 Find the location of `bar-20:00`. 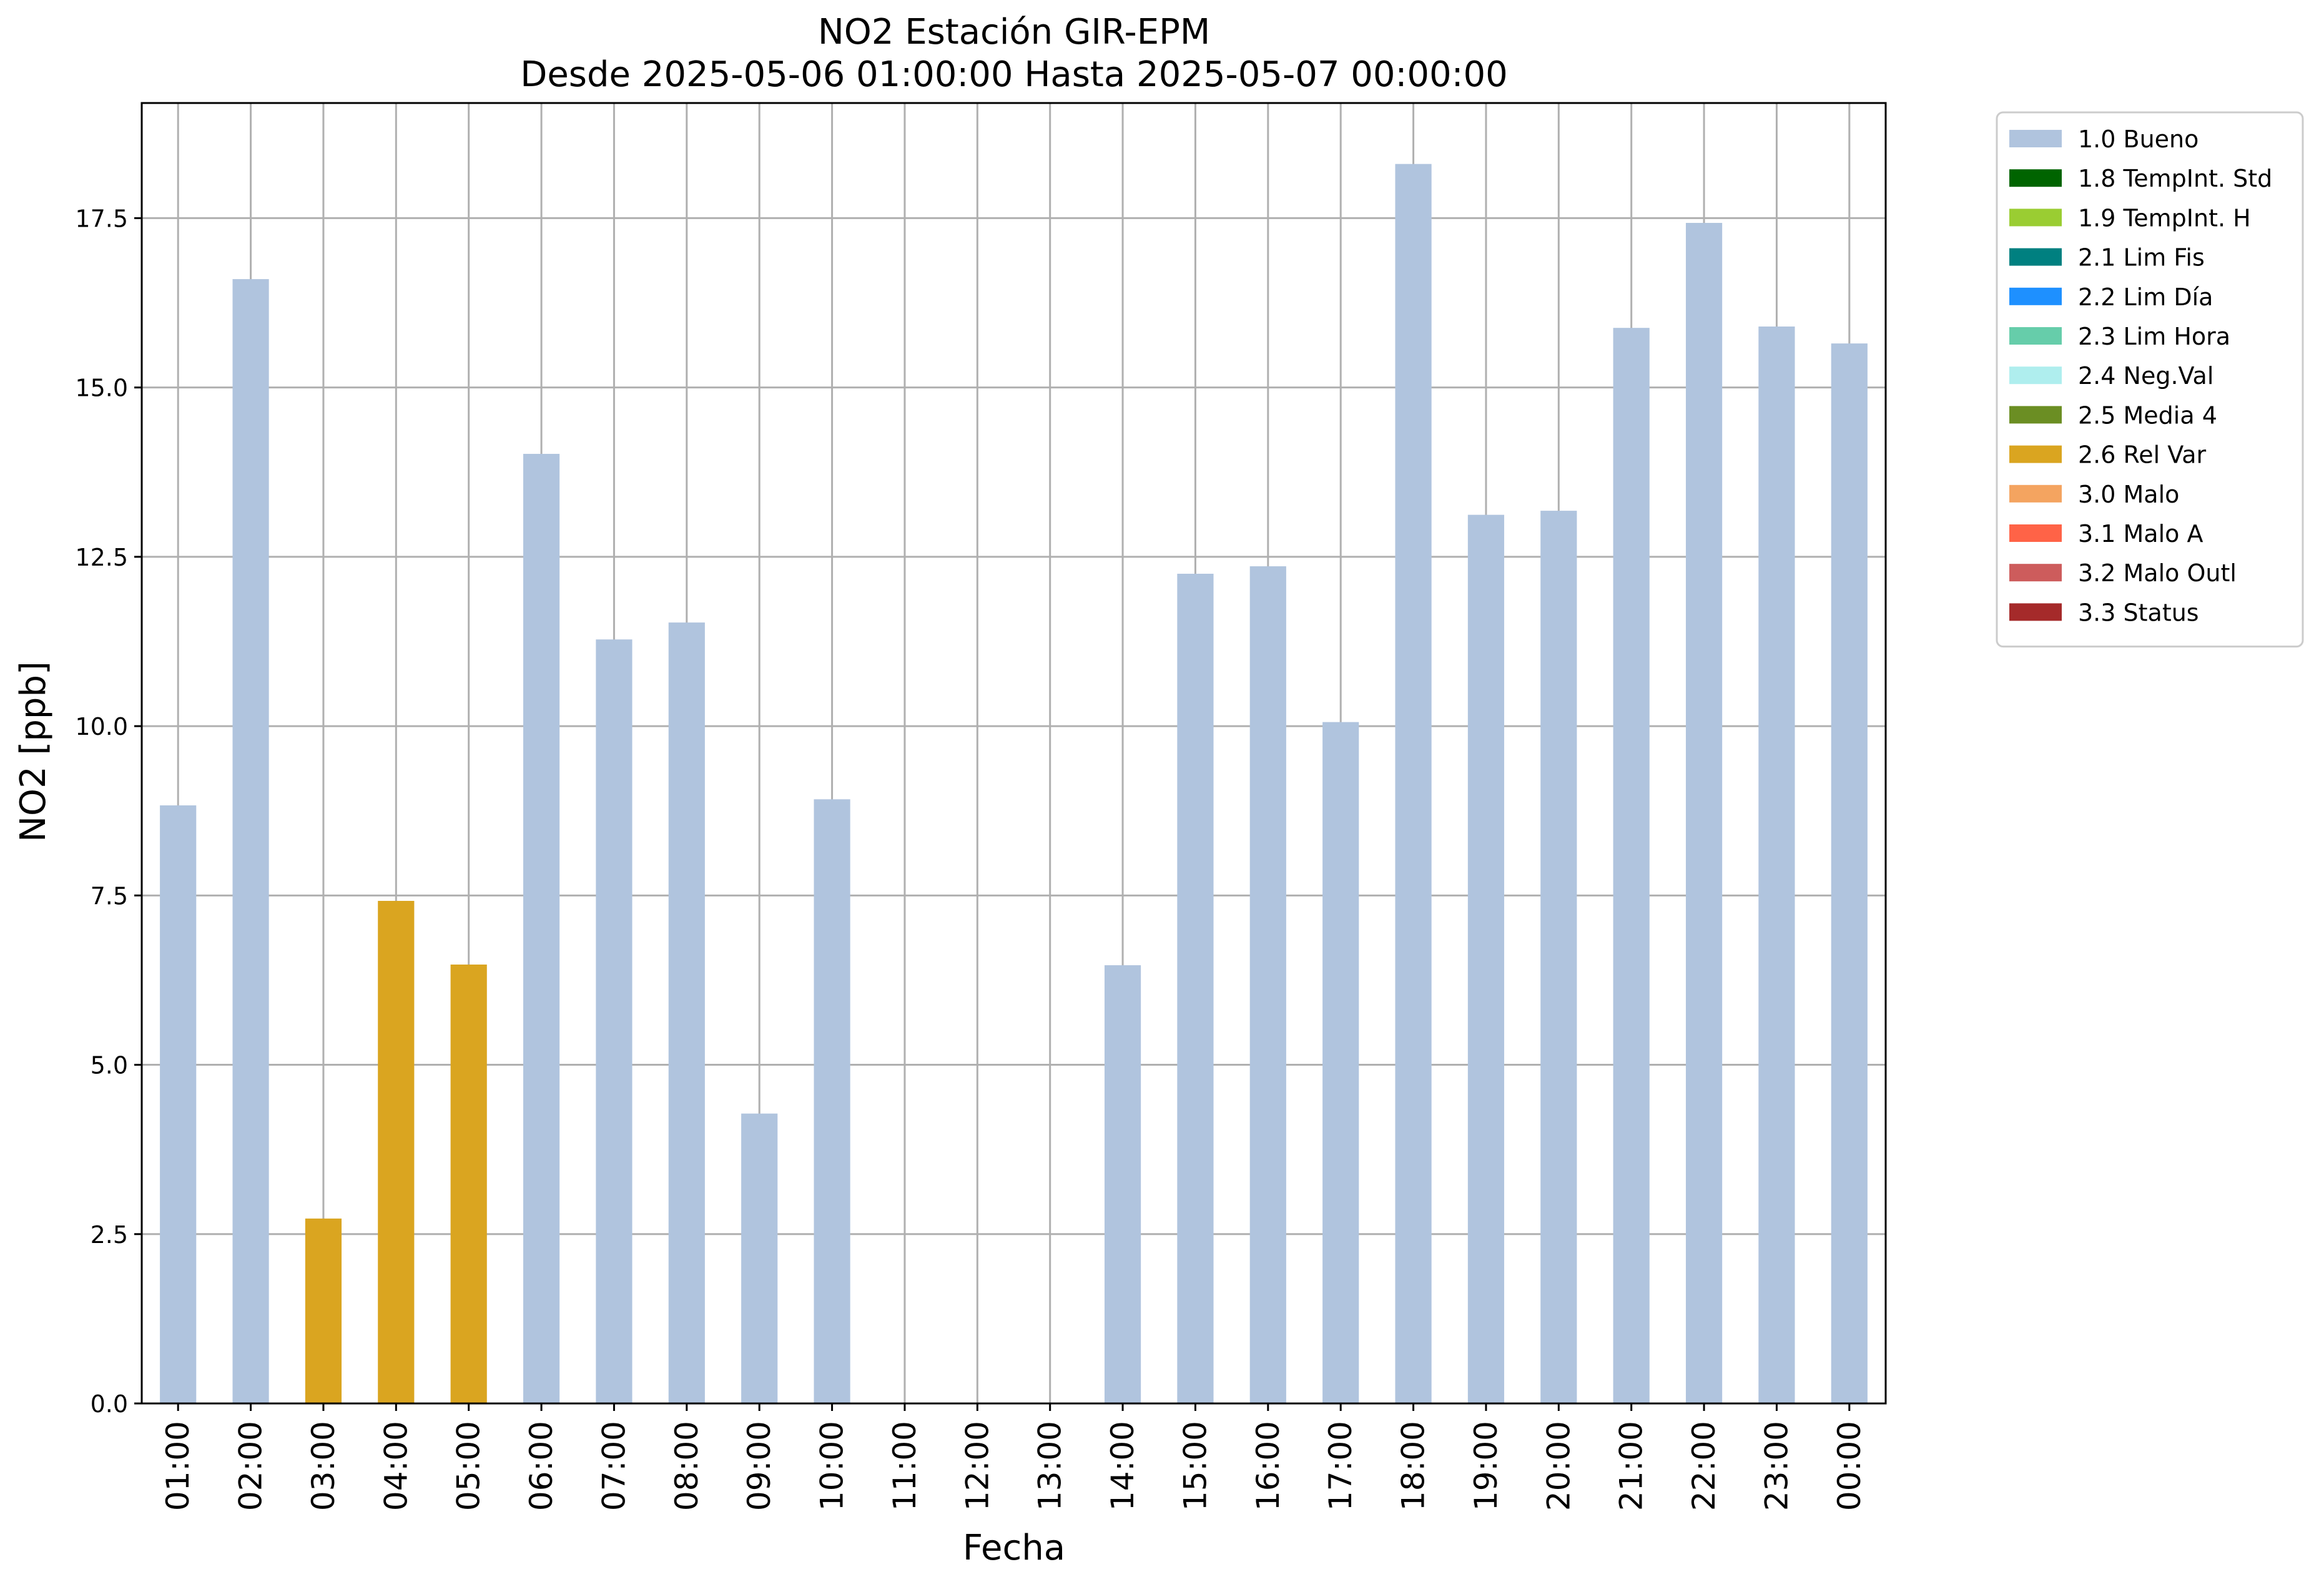

bar-20:00 is located at coordinates (1558, 957).